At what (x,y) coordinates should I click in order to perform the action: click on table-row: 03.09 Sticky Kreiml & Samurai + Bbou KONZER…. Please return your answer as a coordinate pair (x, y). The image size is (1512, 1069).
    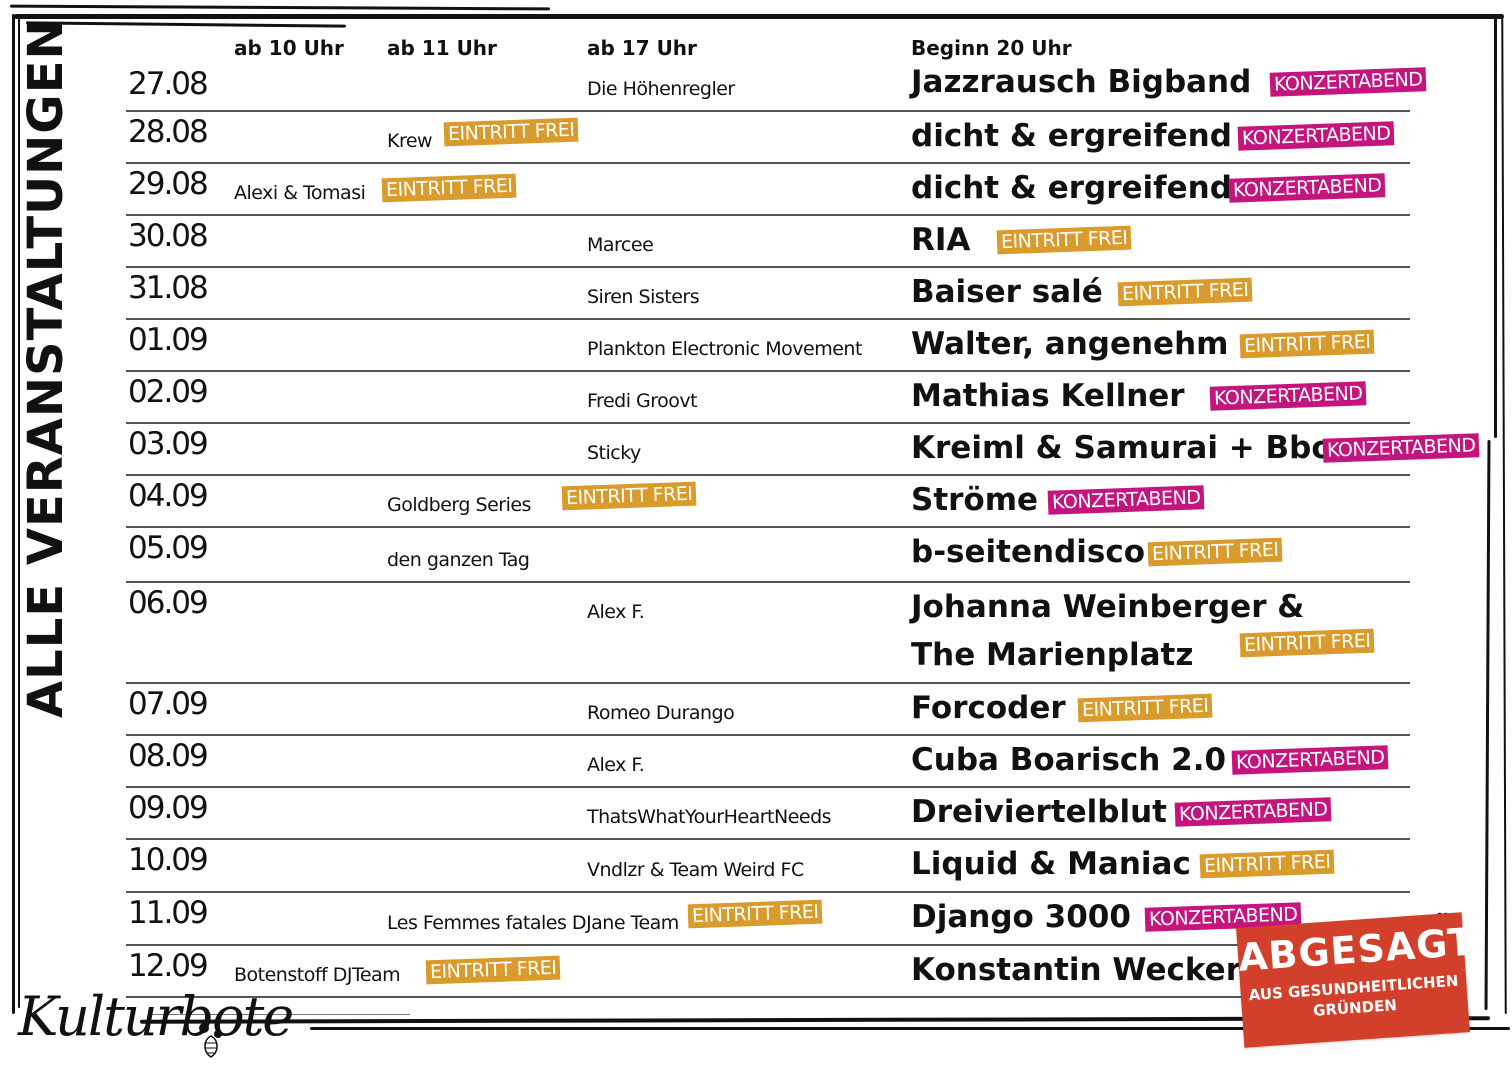
    Looking at the image, I should click on (803, 450).